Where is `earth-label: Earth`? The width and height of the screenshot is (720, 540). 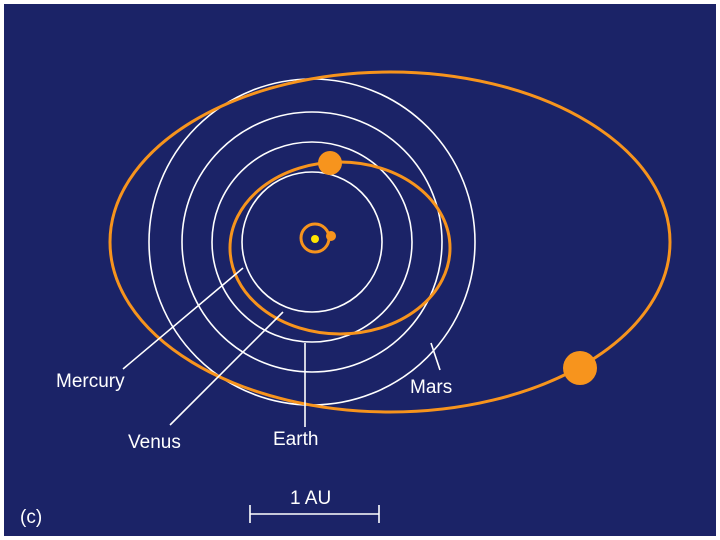 earth-label: Earth is located at coordinates (295, 439).